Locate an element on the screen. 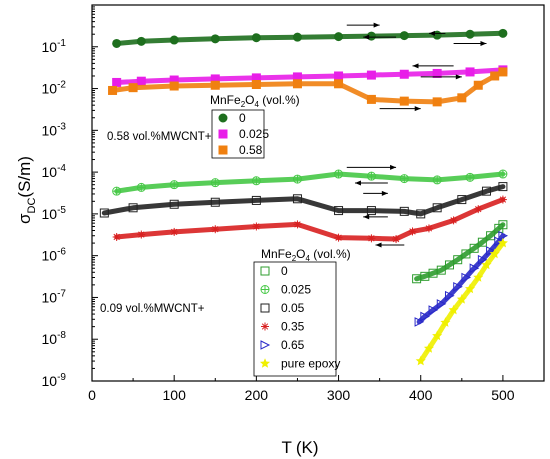 The height and width of the screenshot is (459, 550). x-tick-label-1: 100 is located at coordinates (175, 395).